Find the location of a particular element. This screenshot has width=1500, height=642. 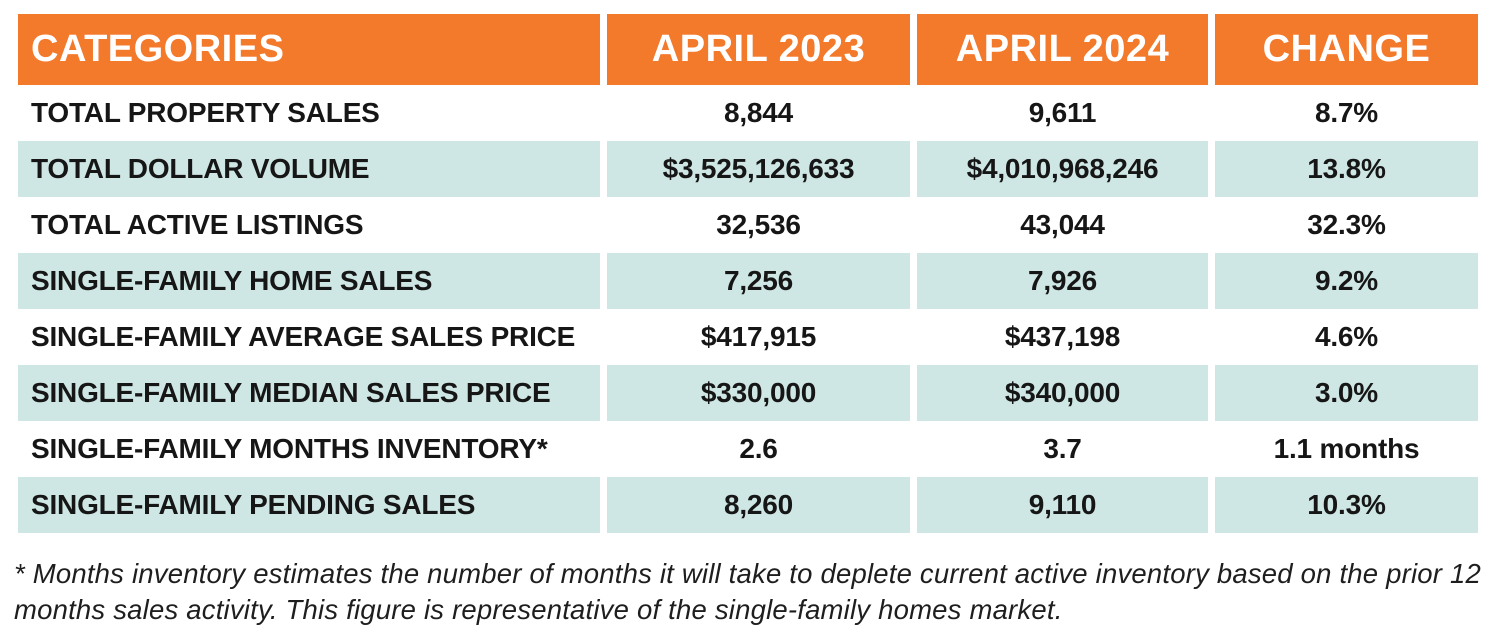

row-change: 13.8% is located at coordinates (1346, 169).